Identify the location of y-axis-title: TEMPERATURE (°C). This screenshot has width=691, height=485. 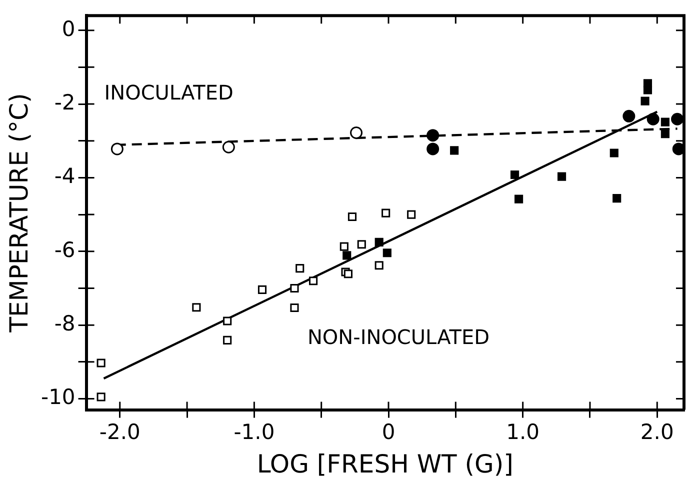
(19, 213).